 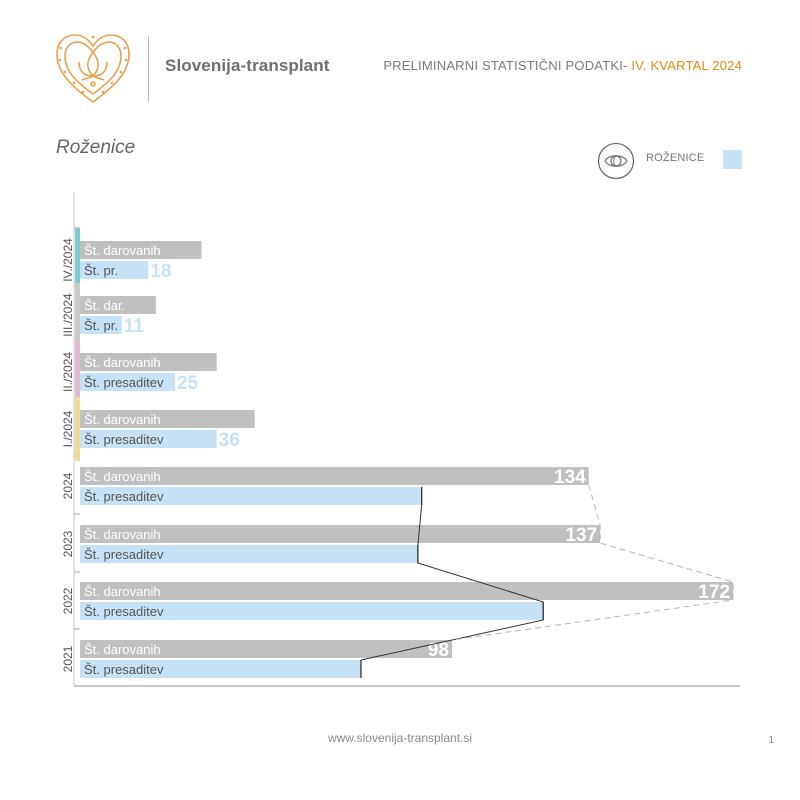 What do you see at coordinates (616, 161) in the screenshot?
I see `eye-icon` at bounding box center [616, 161].